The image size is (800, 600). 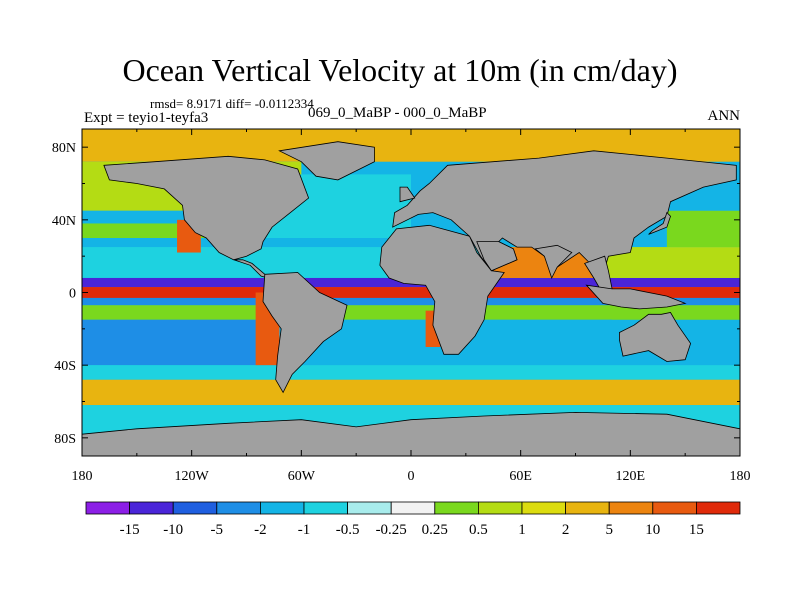 What do you see at coordinates (65, 366) in the screenshot?
I see `y-tick-label: 40S` at bounding box center [65, 366].